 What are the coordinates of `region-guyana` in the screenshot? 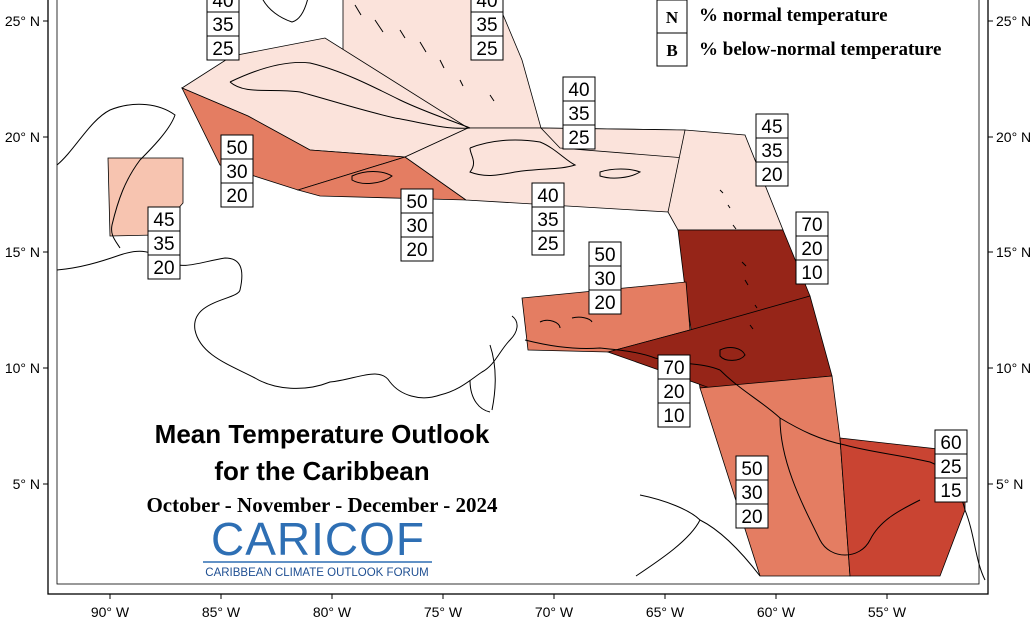 It's located at (775, 476).